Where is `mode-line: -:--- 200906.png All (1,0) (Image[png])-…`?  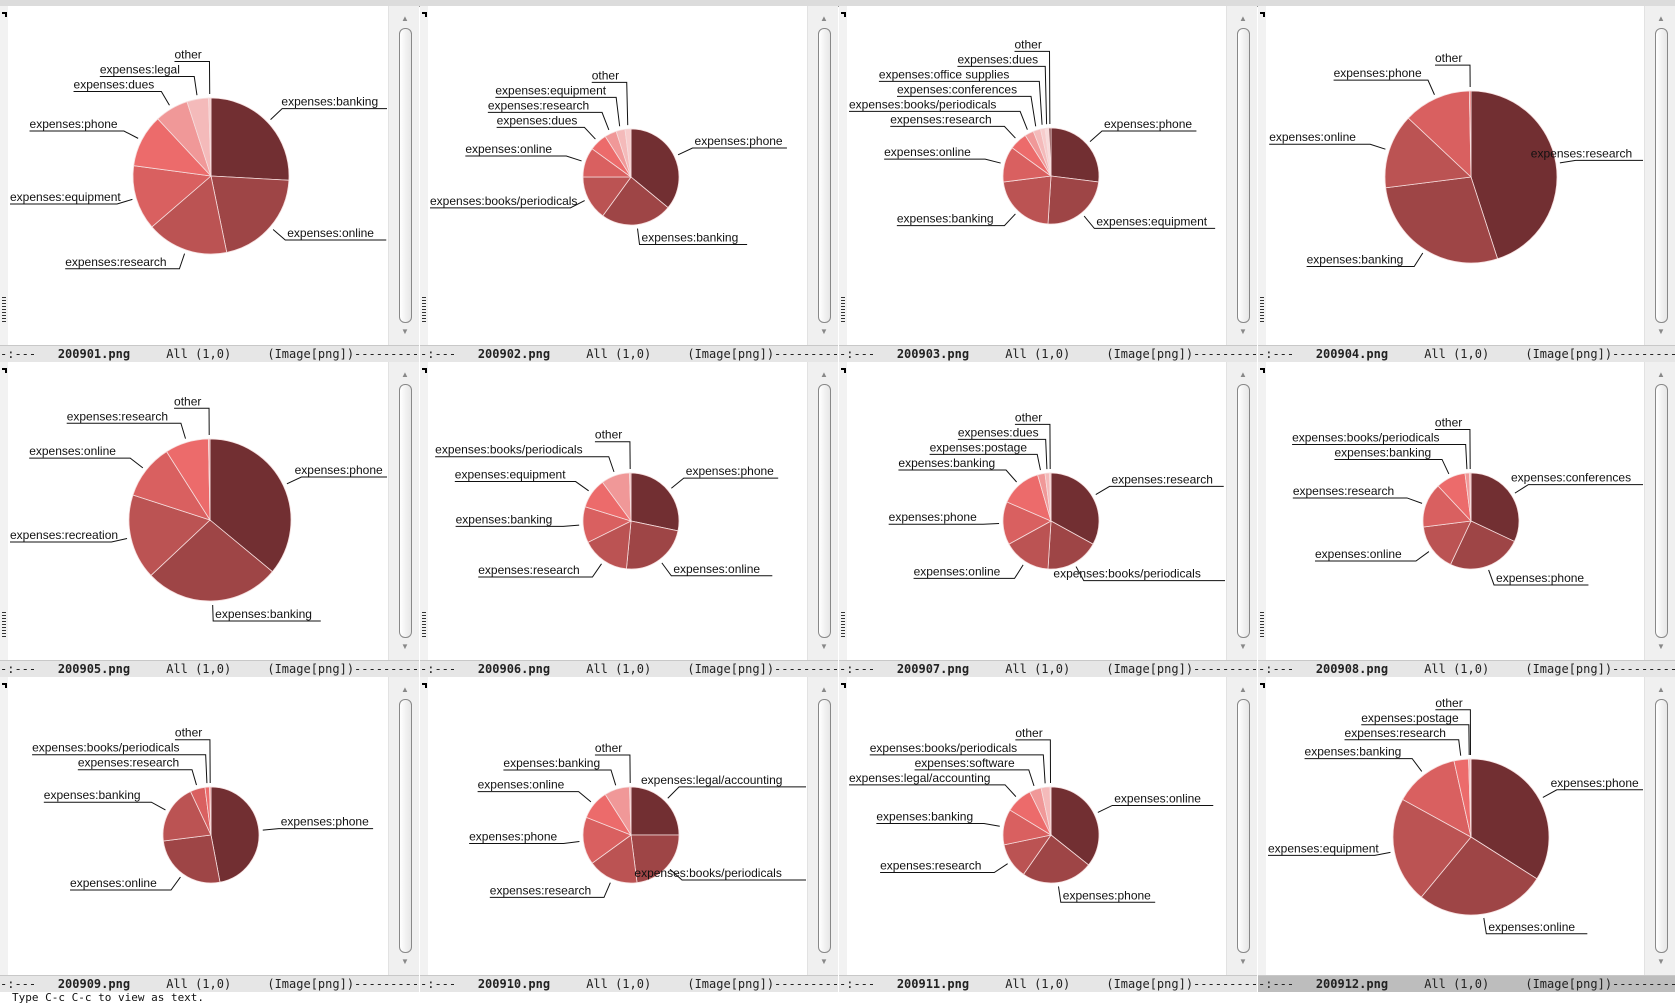
mode-line: -:--- 200906.png All (1,0) (Image[png])-… is located at coordinates (629, 668).